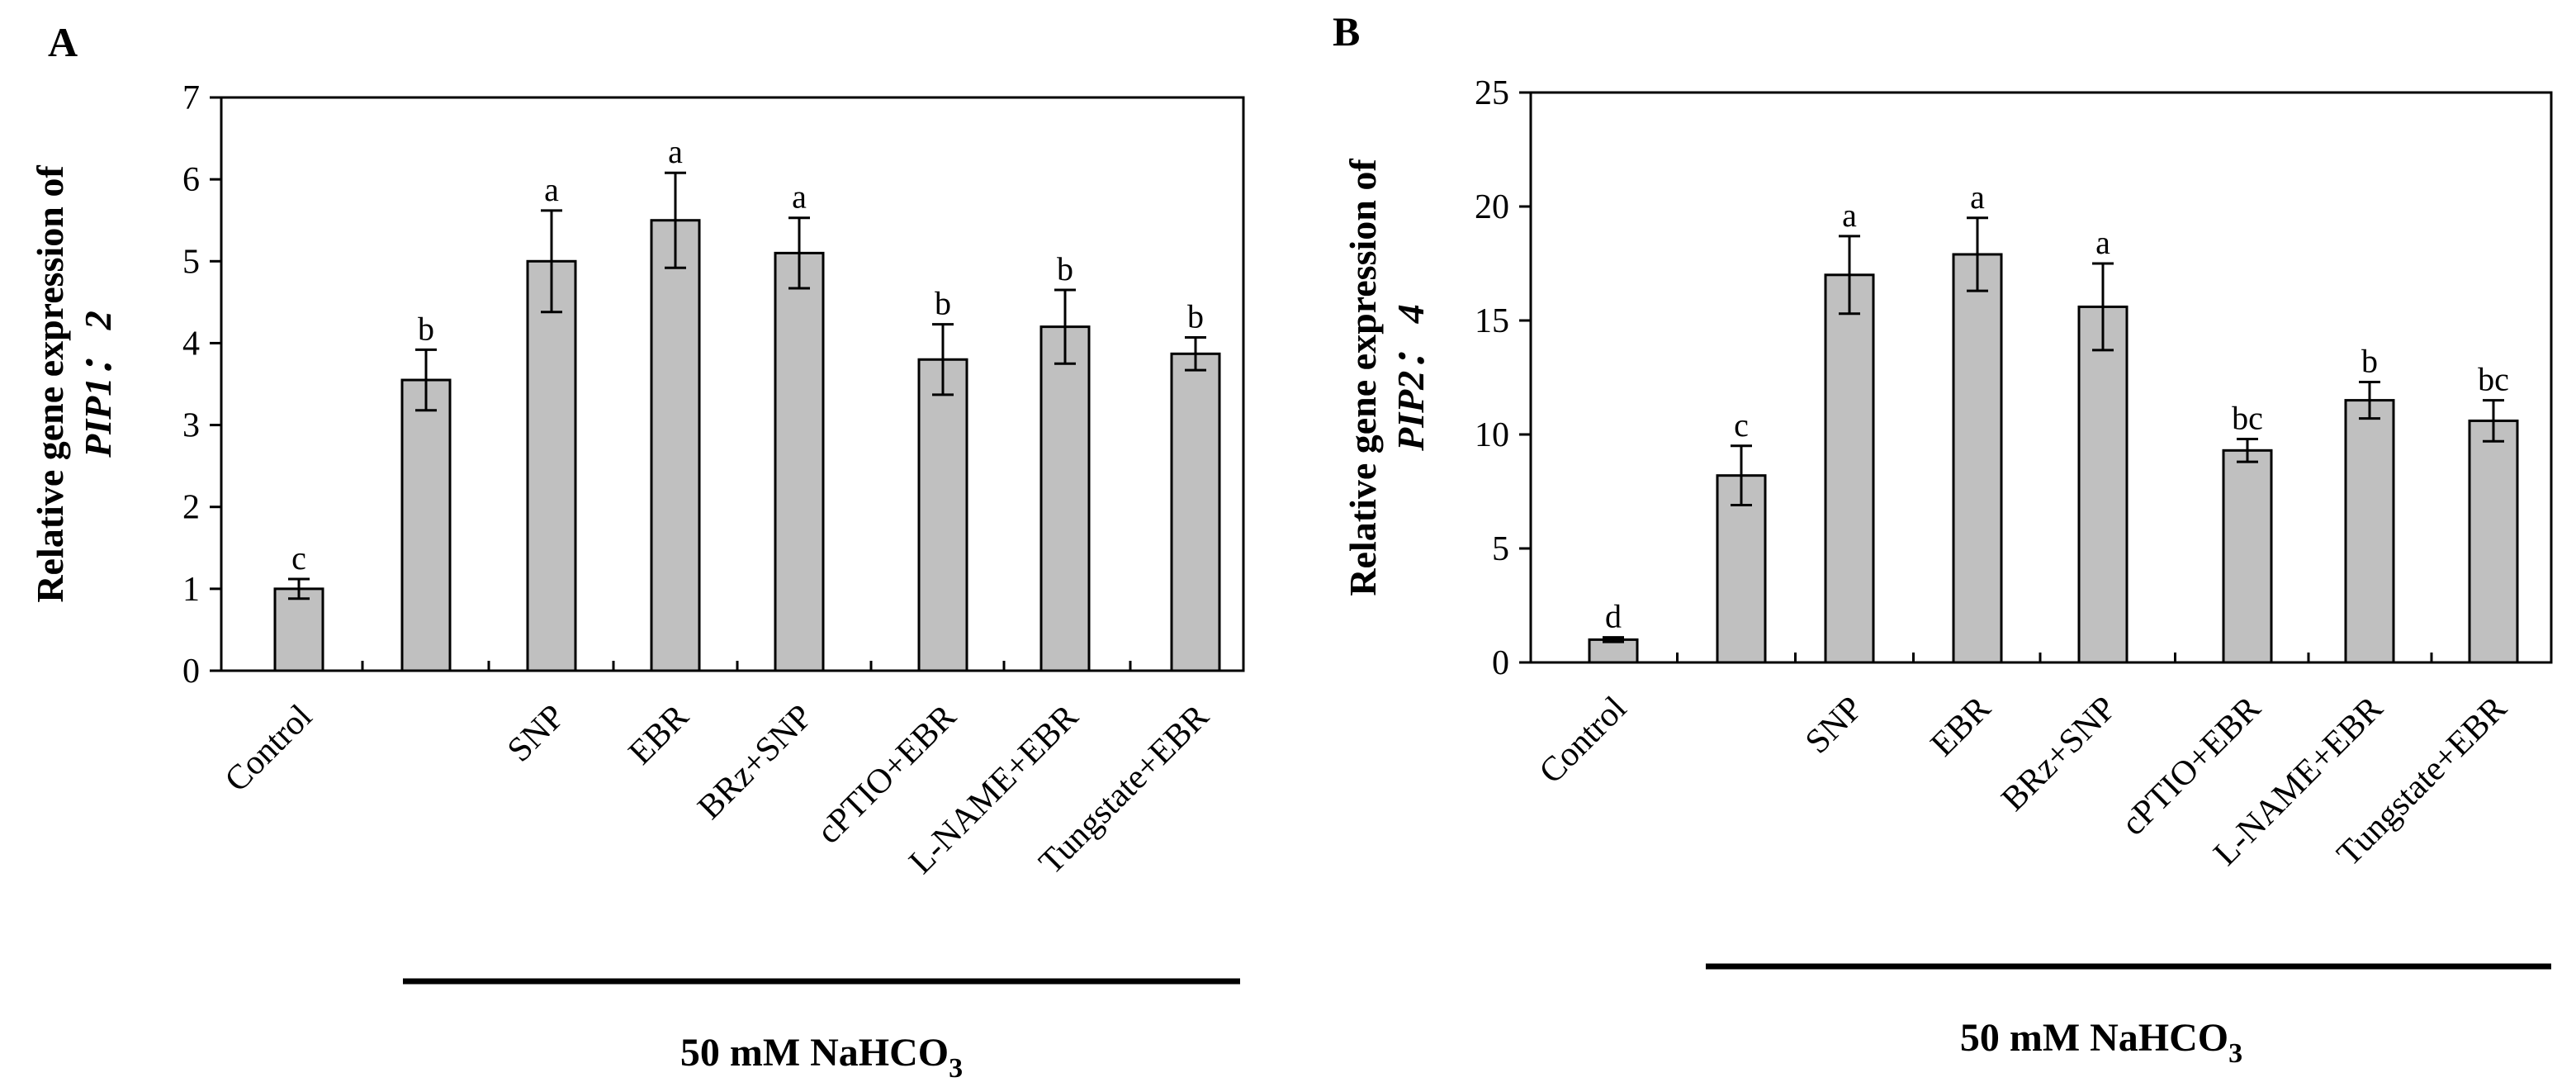 The height and width of the screenshot is (1087, 2576). What do you see at coordinates (1492, 321) in the screenshot?
I see `y-tick-label: 15` at bounding box center [1492, 321].